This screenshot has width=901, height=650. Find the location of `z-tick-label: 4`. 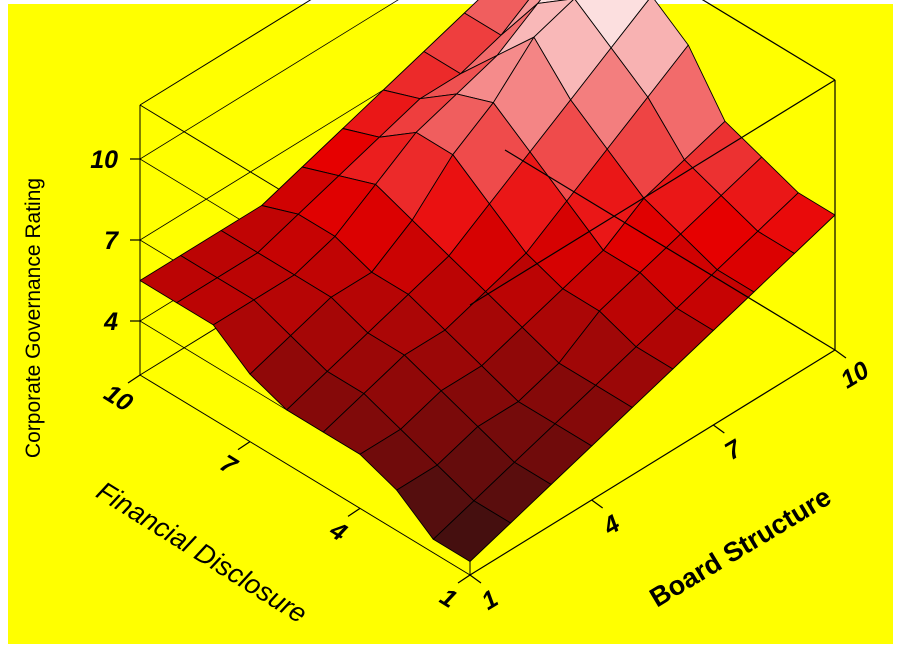

z-tick-label: 4 is located at coordinates (110, 322).